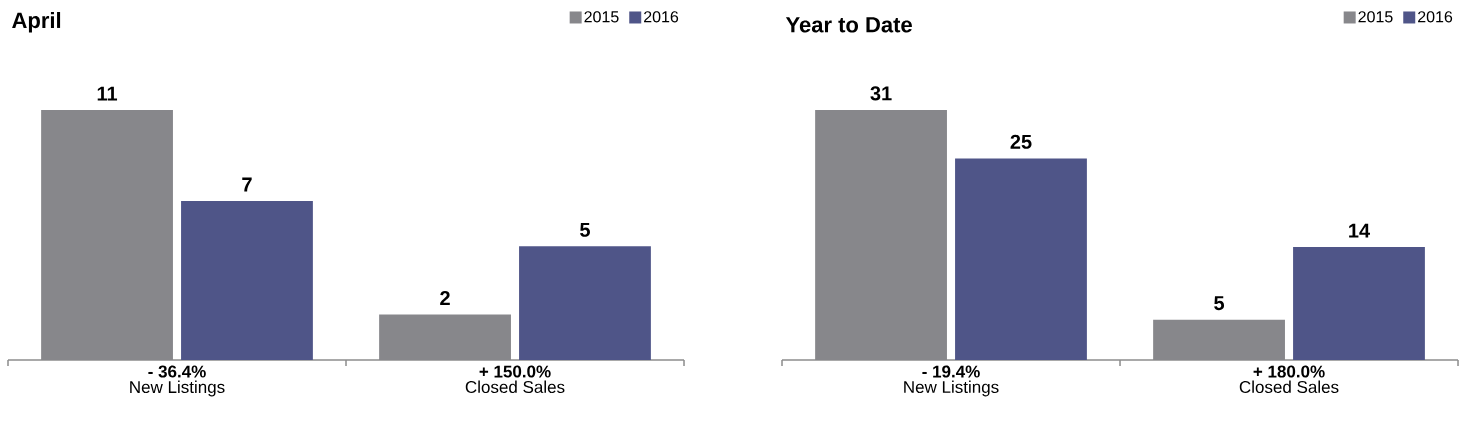 This screenshot has height=428, width=1468. Describe the element at coordinates (177, 371) in the screenshot. I see `text: - 36.4%` at that location.